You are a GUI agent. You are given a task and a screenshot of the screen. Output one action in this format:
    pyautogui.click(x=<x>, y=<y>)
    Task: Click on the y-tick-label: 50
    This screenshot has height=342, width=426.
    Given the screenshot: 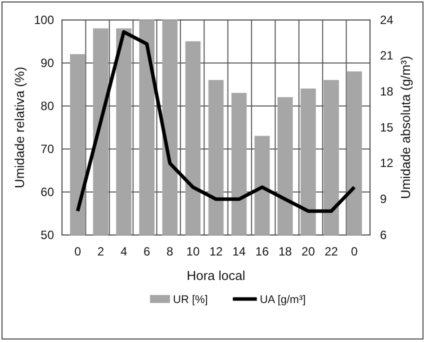 What is the action you would take?
    pyautogui.click(x=47, y=235)
    